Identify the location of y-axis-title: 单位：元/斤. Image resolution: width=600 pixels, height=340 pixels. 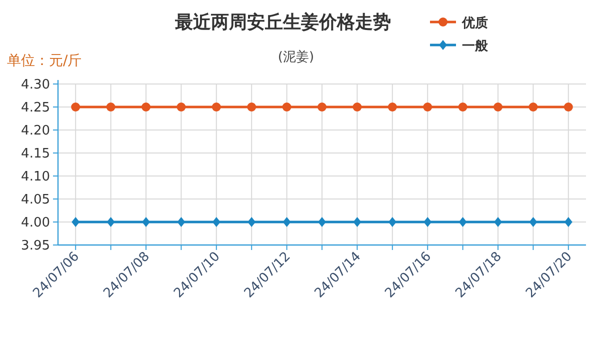
(44, 61).